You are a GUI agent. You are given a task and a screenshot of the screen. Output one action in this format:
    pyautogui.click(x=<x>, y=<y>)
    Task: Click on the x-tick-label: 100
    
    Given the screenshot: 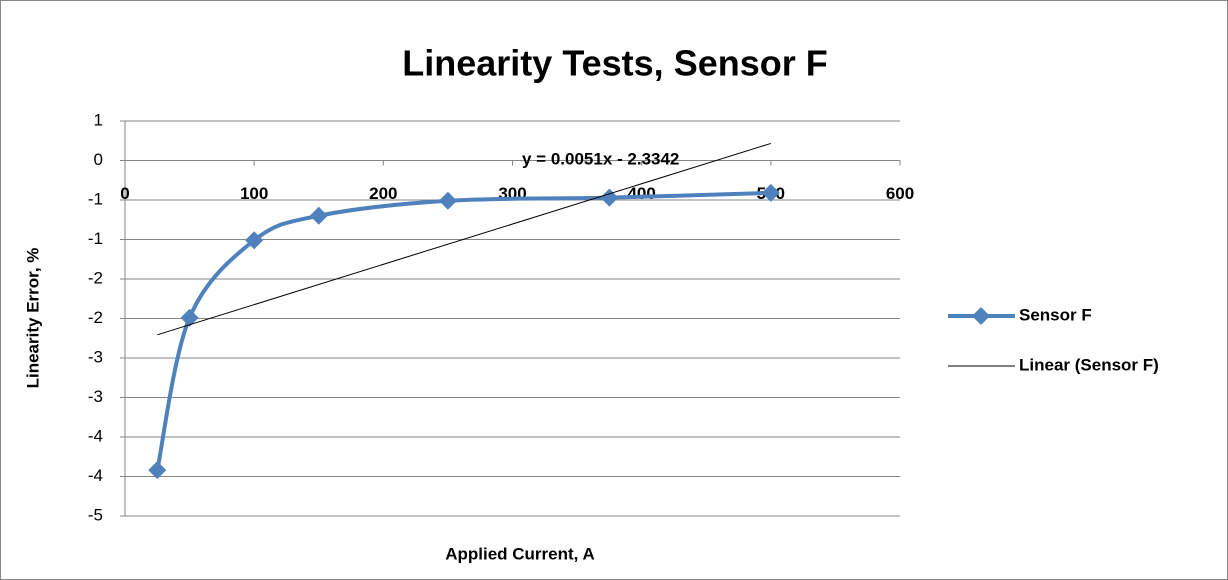 What is the action you would take?
    pyautogui.click(x=254, y=193)
    